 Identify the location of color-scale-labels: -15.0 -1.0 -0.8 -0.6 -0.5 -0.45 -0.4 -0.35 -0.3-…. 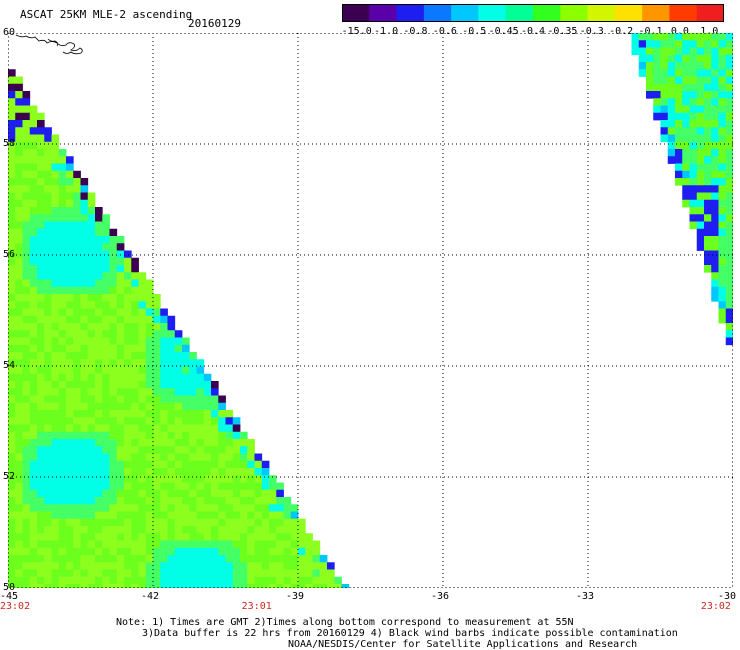
(535, 32).